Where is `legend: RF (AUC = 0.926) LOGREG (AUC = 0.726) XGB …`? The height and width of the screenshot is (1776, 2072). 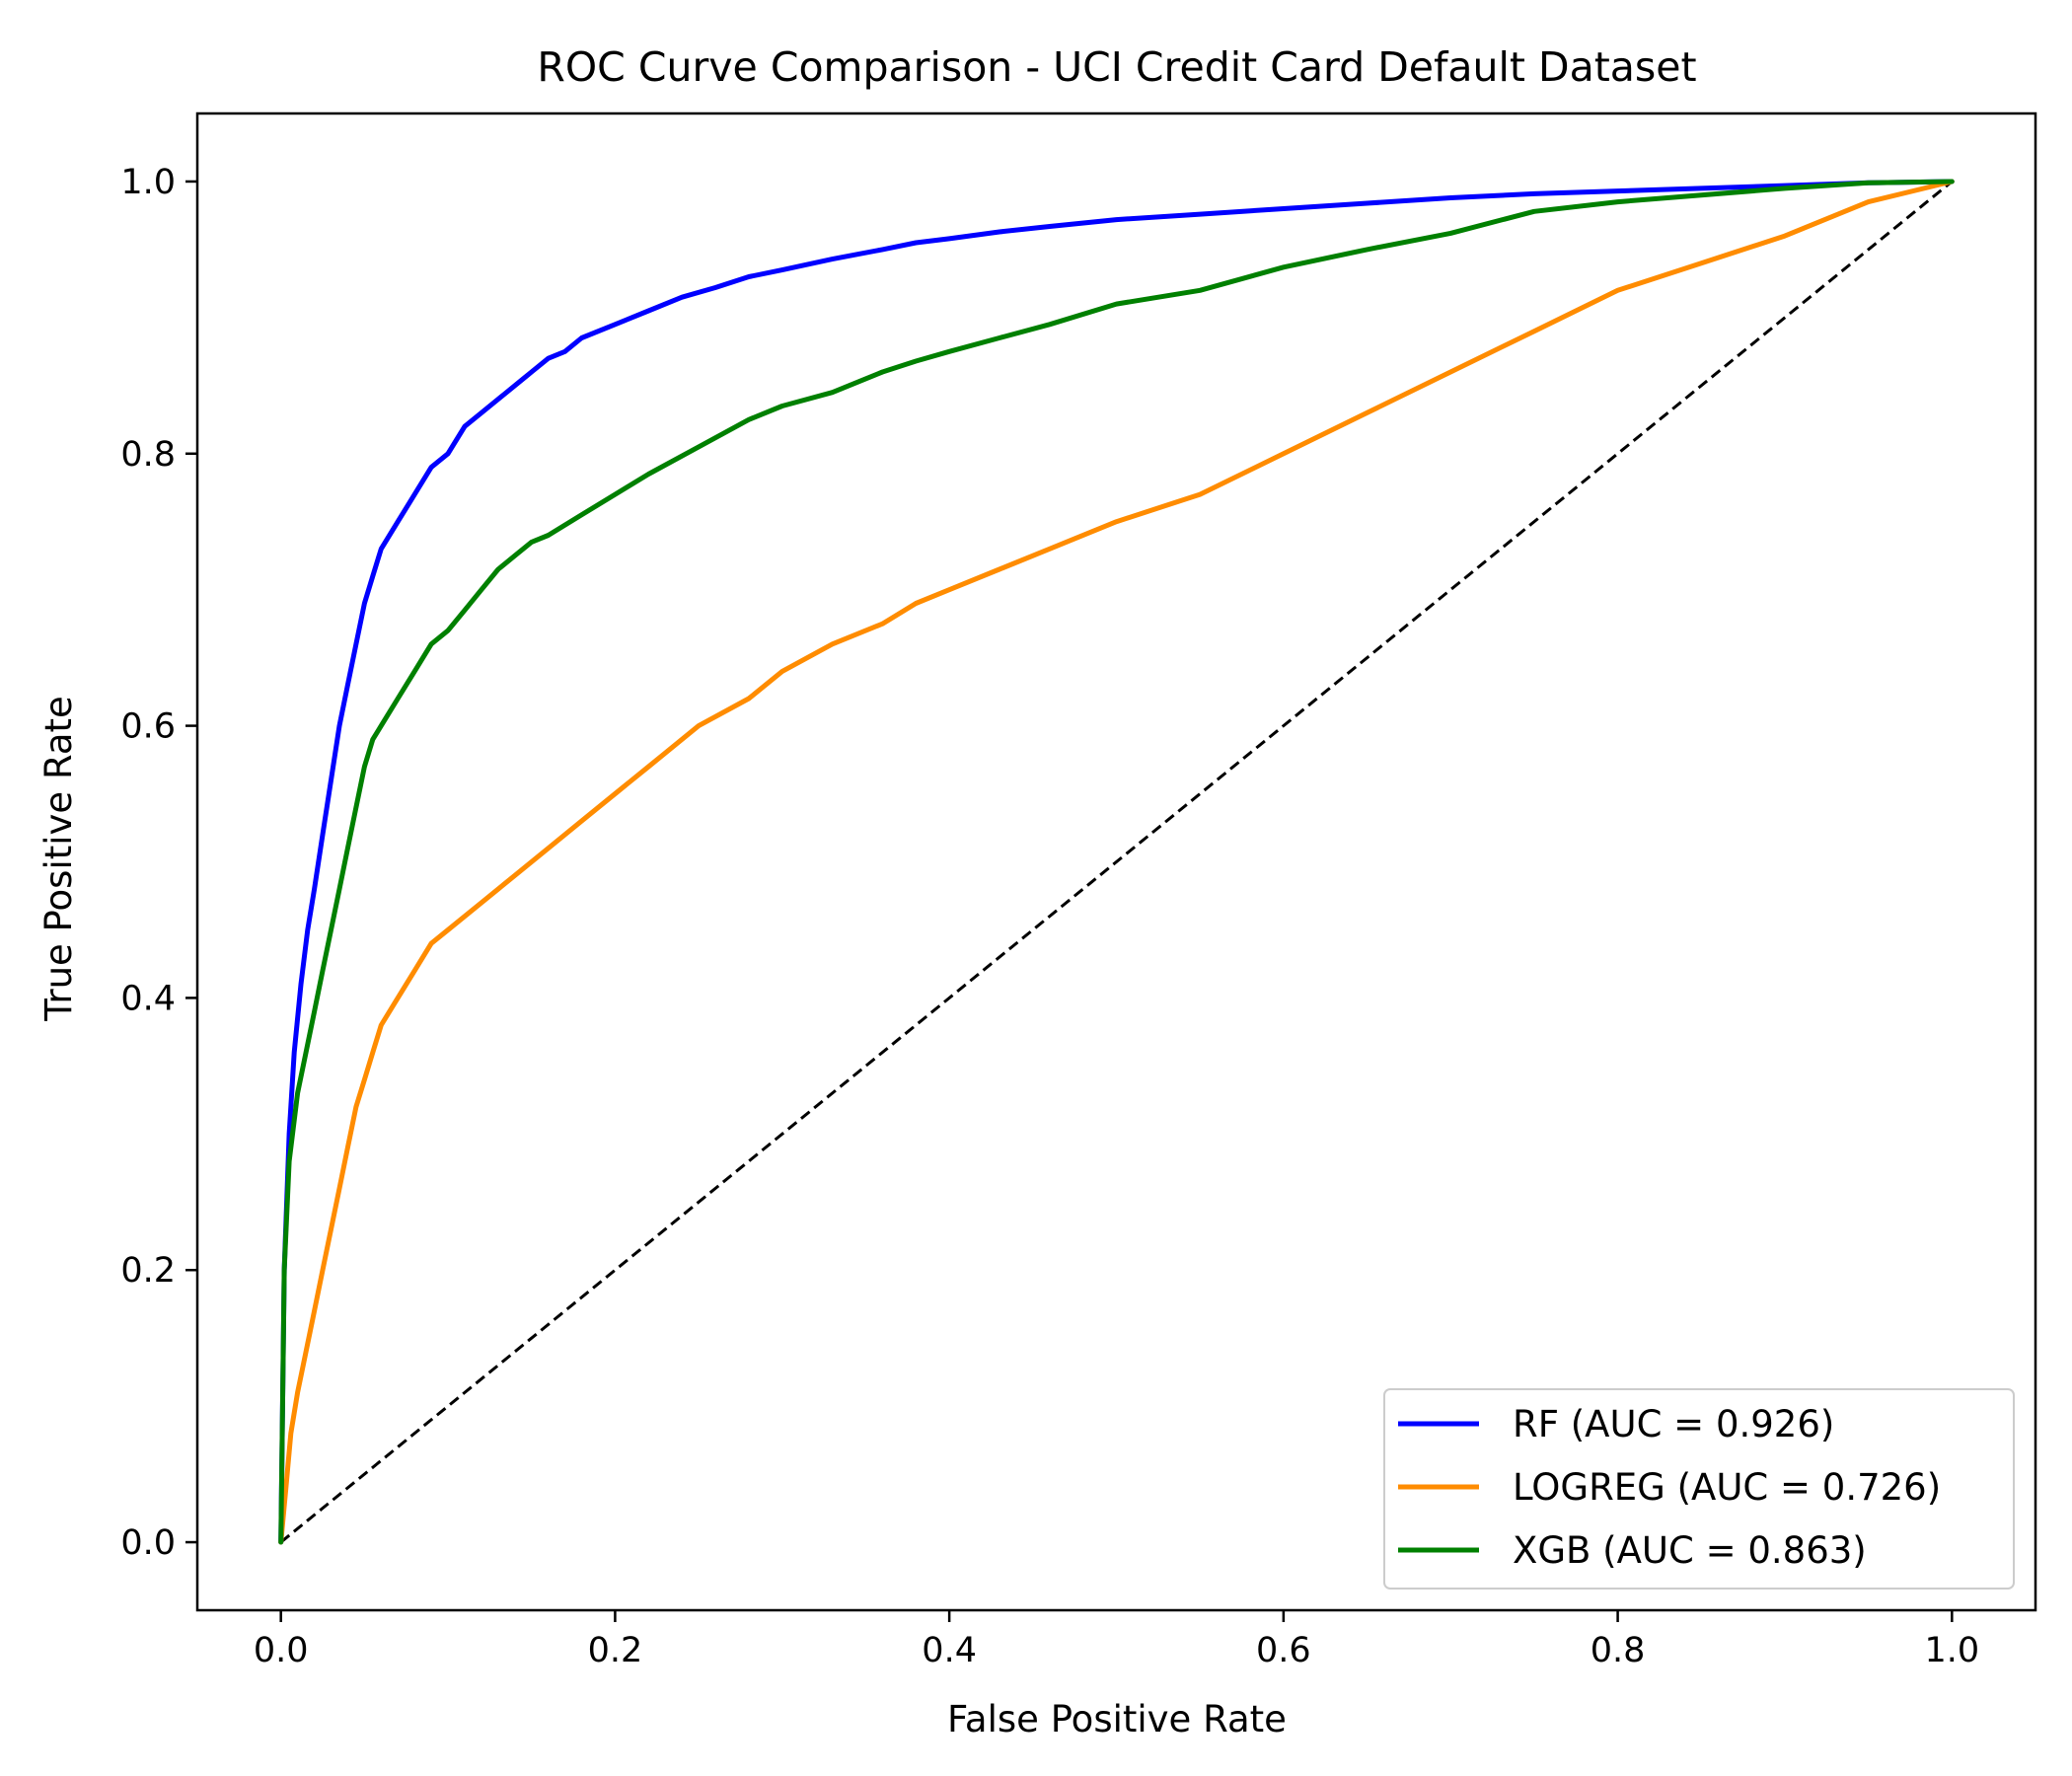 legend: RF (AUC = 0.926) LOGREG (AUC = 0.726) XGB … is located at coordinates (1699, 1489).